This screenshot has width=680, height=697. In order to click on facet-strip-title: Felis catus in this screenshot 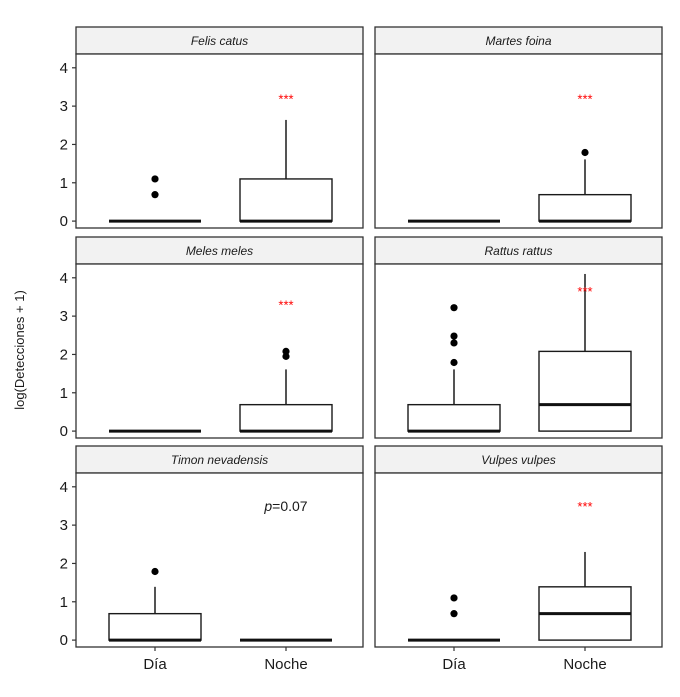, I will do `click(219, 41)`.